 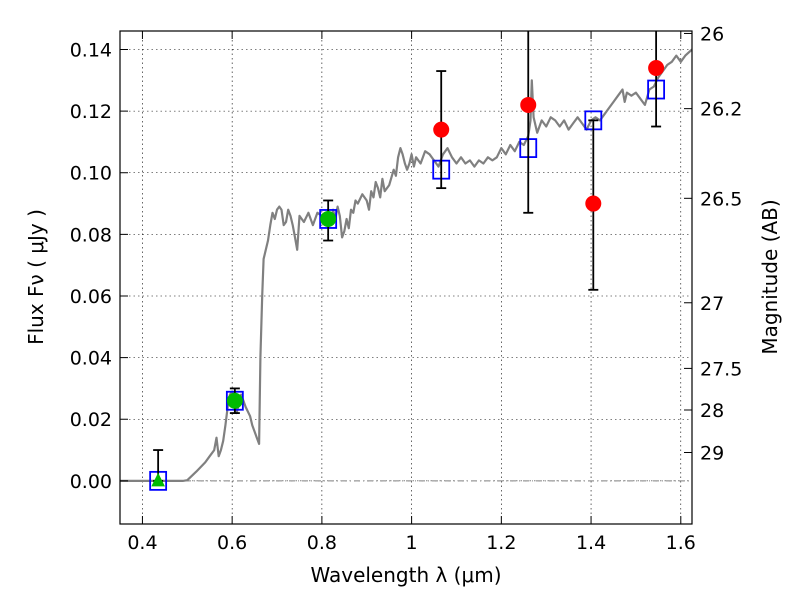 I want to click on x-tick-label: 1.2, so click(x=501, y=543).